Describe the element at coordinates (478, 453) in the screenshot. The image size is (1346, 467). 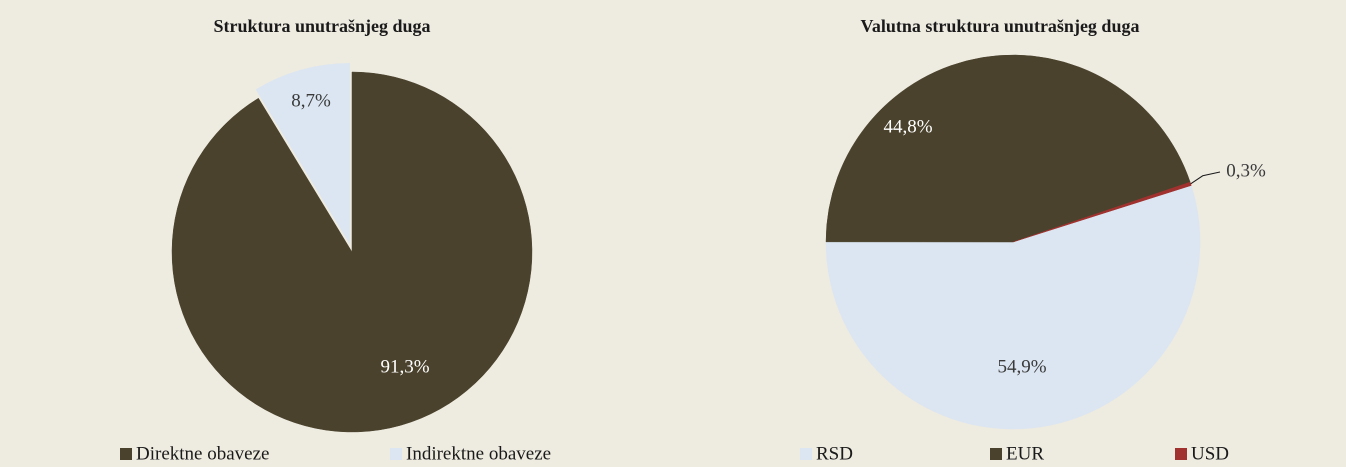
I see `legend-label: Indirektne obaveze` at that location.